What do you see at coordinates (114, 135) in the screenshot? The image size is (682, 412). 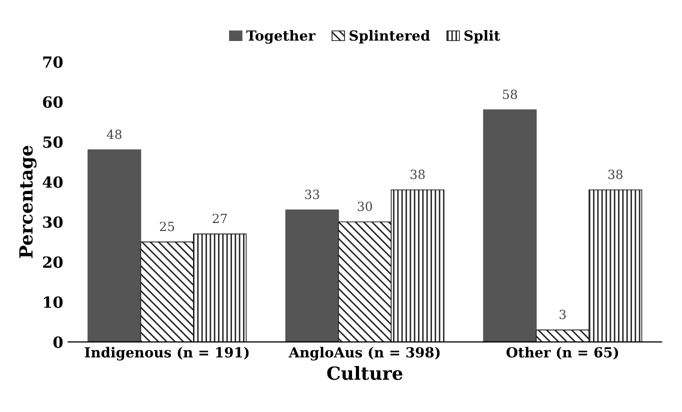 I see `data-label: 48` at bounding box center [114, 135].